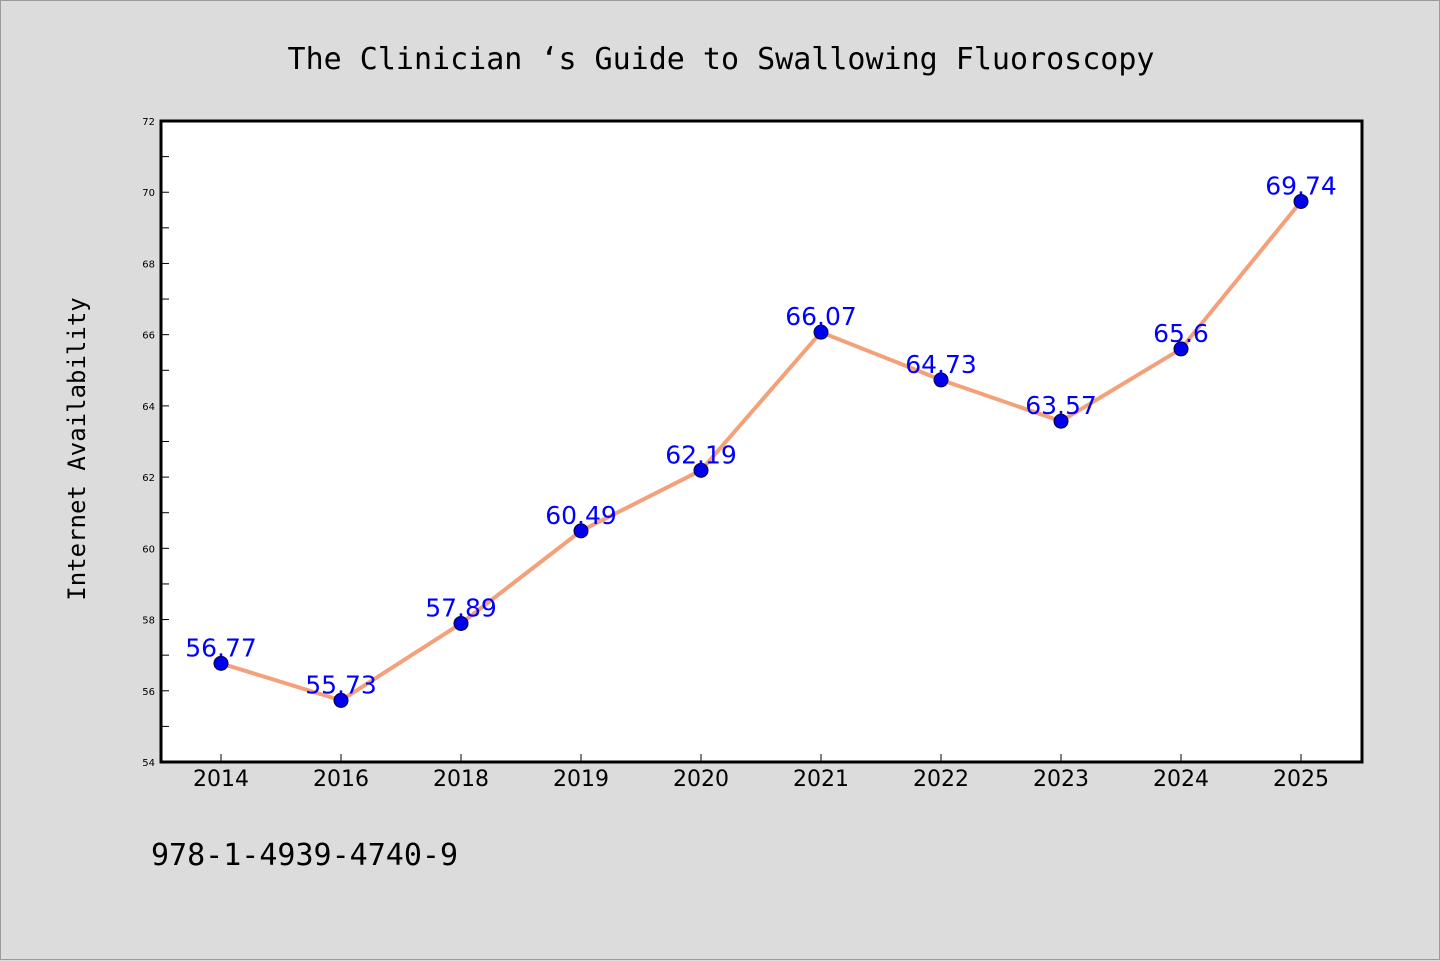 This screenshot has height=961, width=1440. What do you see at coordinates (701, 454) in the screenshot?
I see `data-label: 62.19` at bounding box center [701, 454].